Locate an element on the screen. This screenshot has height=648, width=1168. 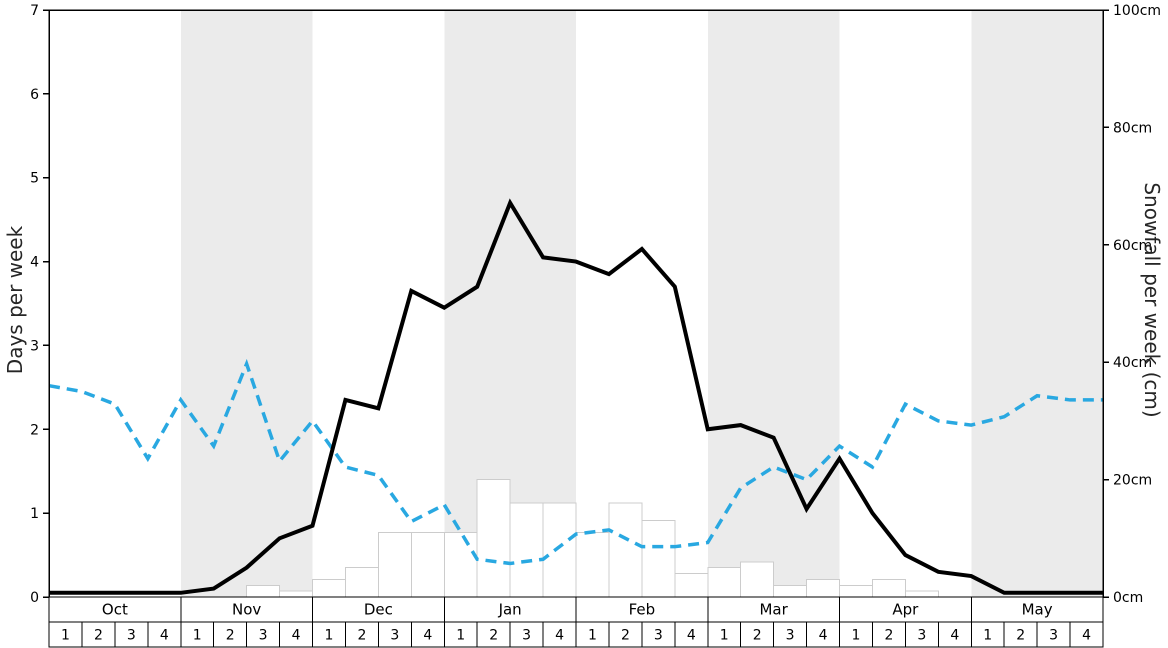
left-axis-title: Days per week is located at coordinates (15, 300).